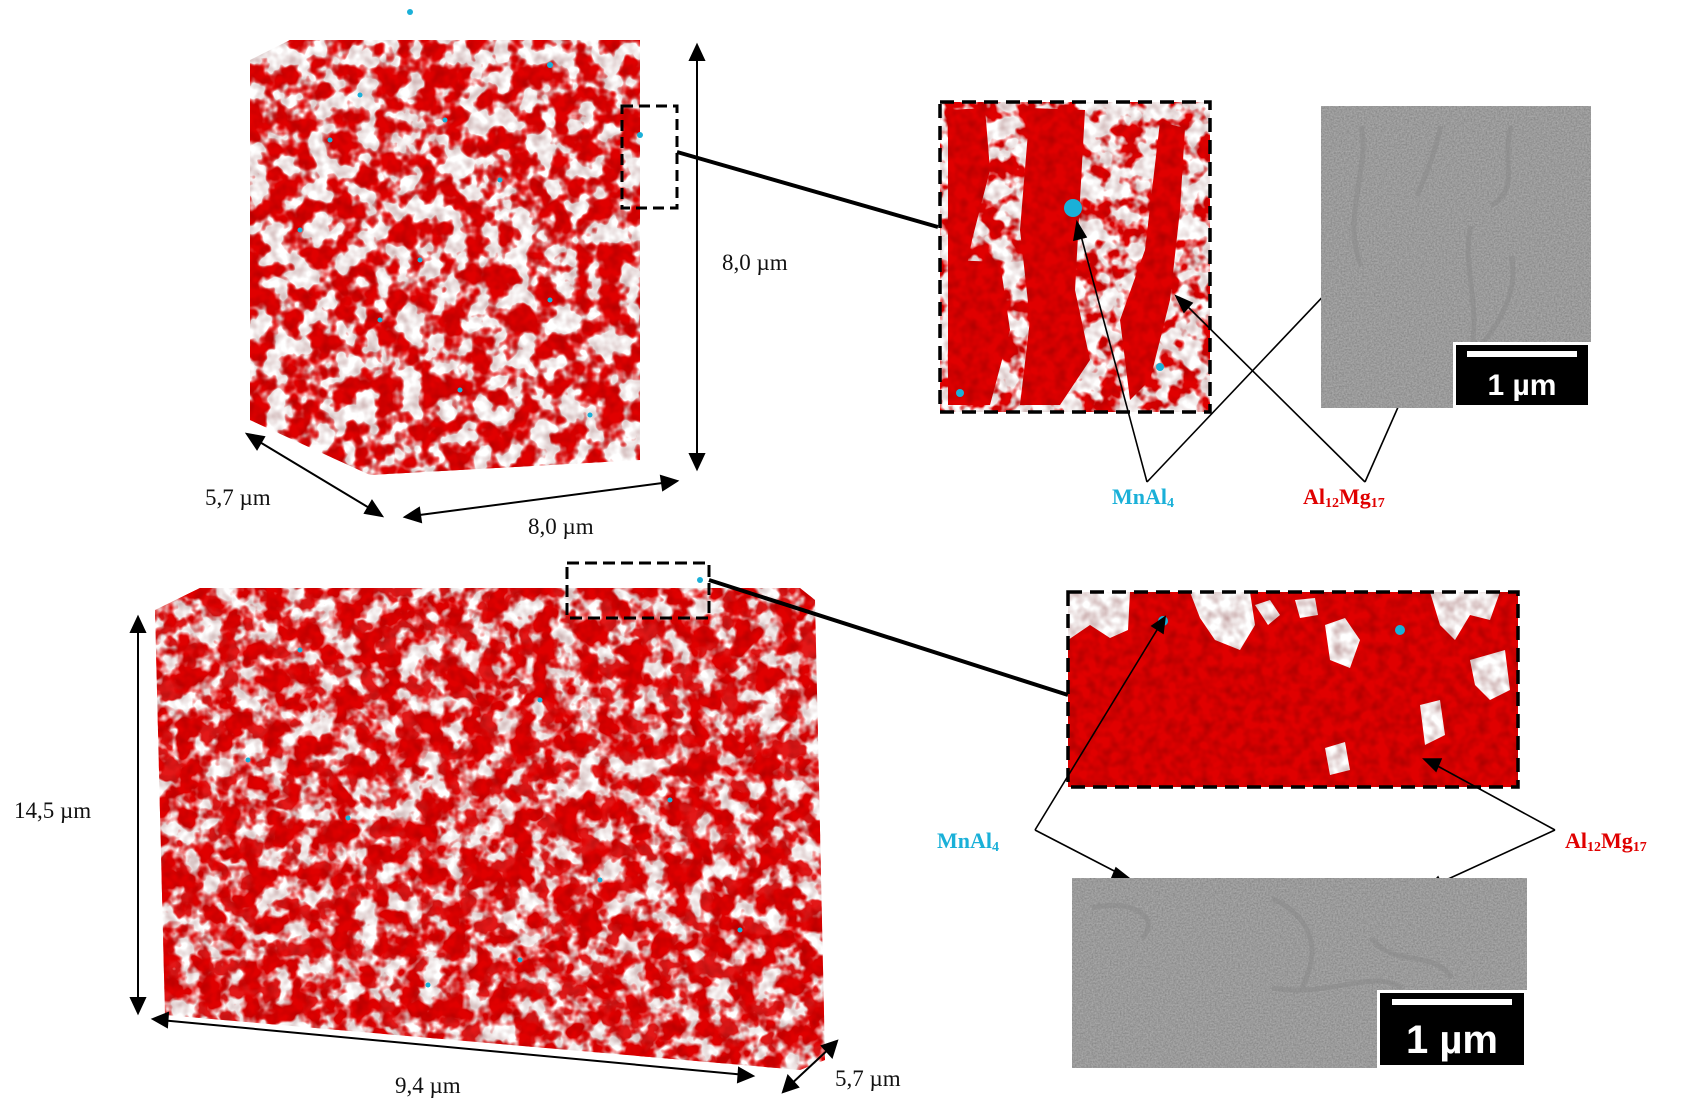 The image size is (1686, 1101). What do you see at coordinates (428, 1085) in the screenshot?
I see `bottom-width-label: 9,4 µm` at bounding box center [428, 1085].